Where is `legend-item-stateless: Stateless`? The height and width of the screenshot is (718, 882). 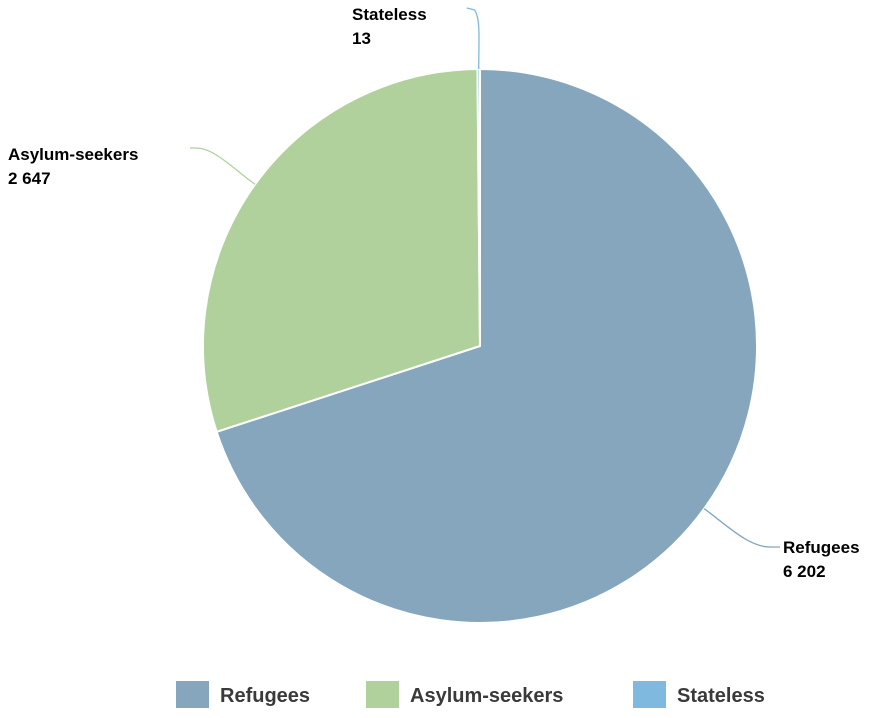 legend-item-stateless: Stateless is located at coordinates (699, 694).